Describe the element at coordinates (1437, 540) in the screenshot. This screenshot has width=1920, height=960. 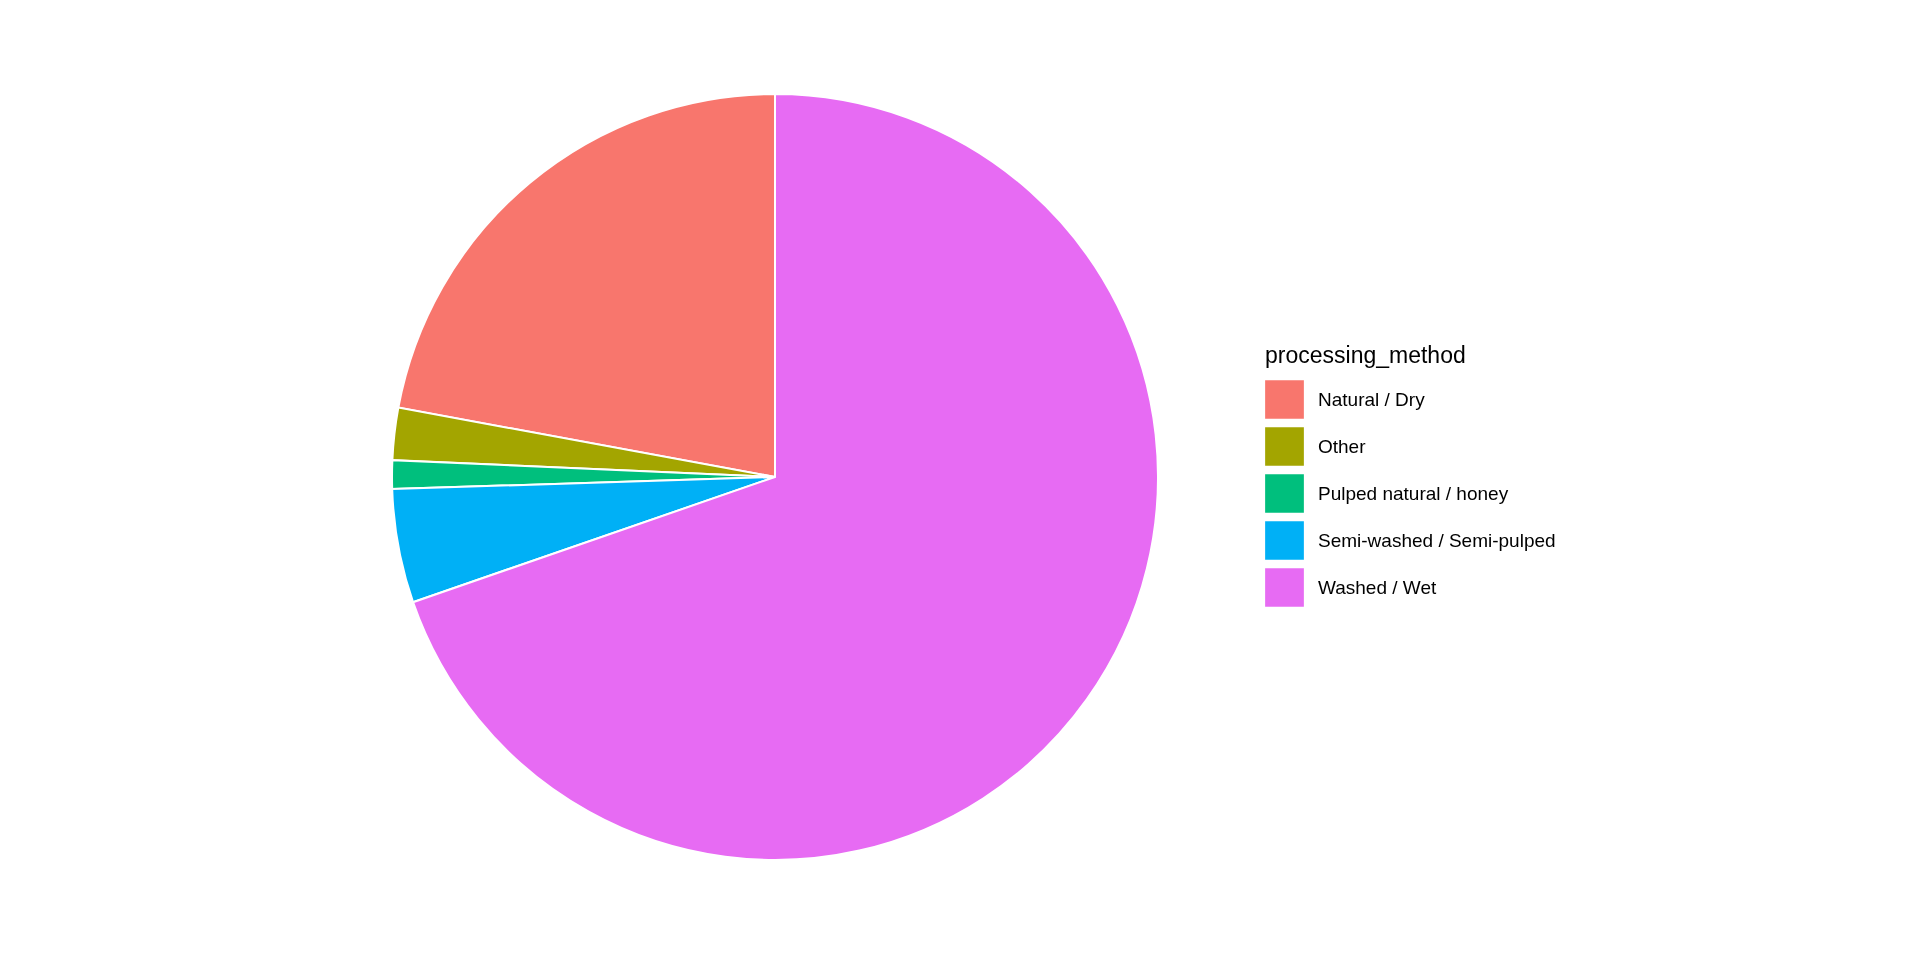
I see `legend-label: Semi-washed / Semi-pulped` at that location.